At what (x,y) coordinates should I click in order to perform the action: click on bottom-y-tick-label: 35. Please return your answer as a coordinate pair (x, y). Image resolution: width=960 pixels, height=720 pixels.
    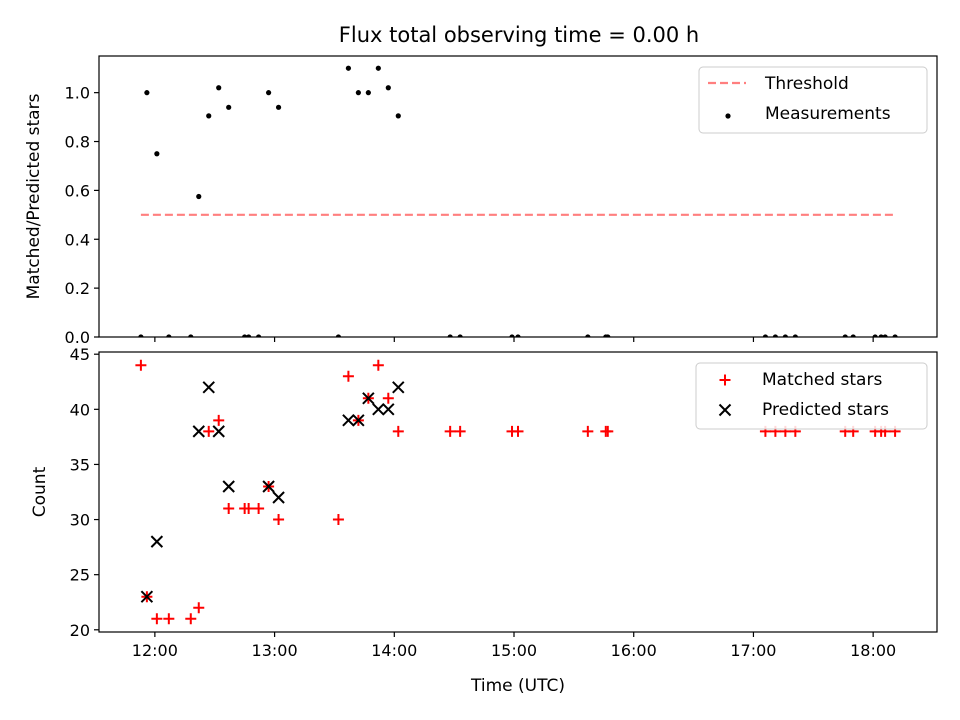
    Looking at the image, I should click on (80, 464).